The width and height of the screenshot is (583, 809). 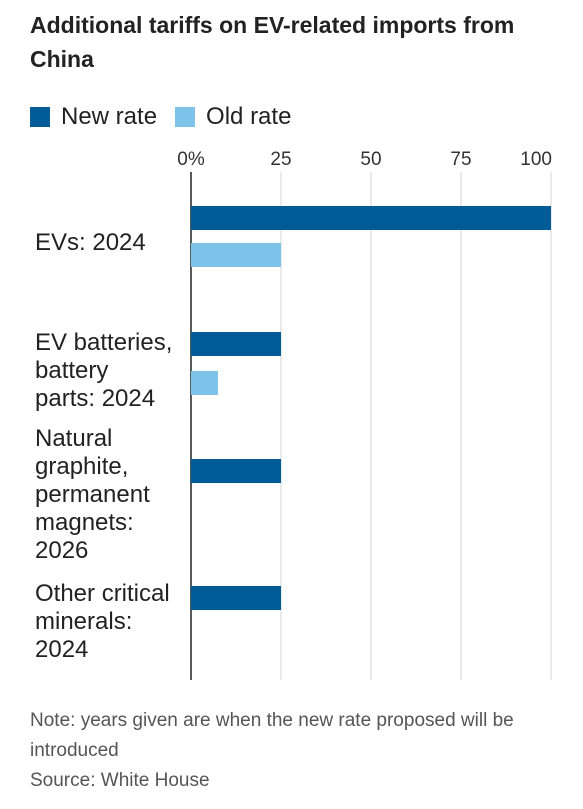 What do you see at coordinates (280, 159) in the screenshot?
I see `tick-label-25: 25` at bounding box center [280, 159].